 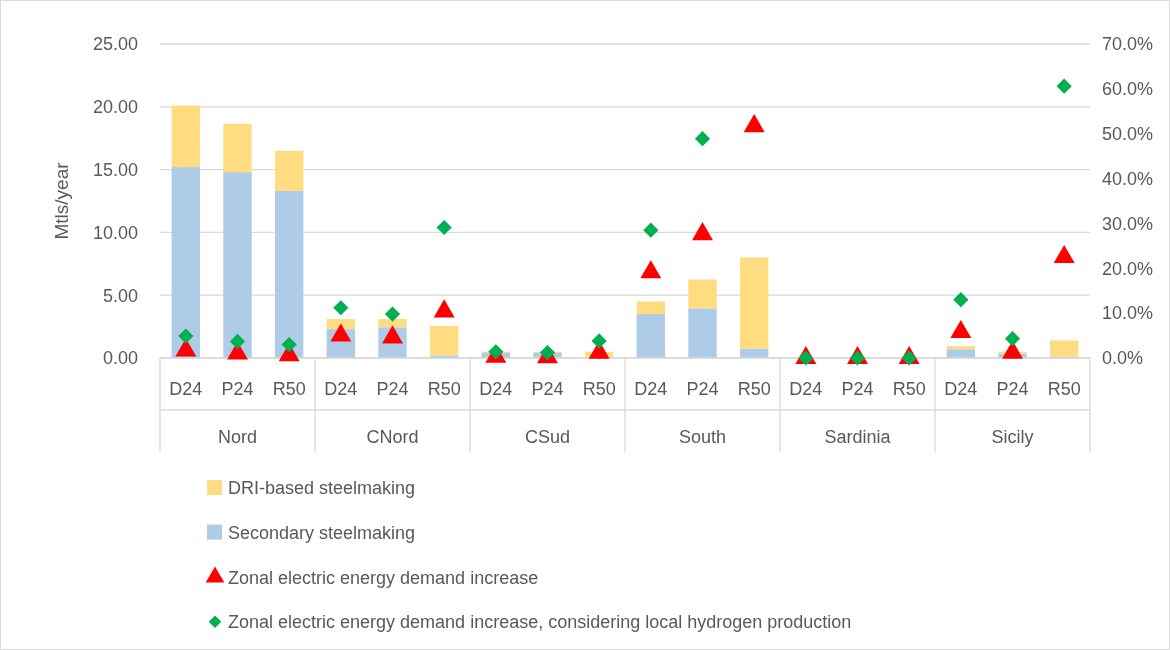 What do you see at coordinates (120, 358) in the screenshot?
I see `y-tick-label: 0.00` at bounding box center [120, 358].